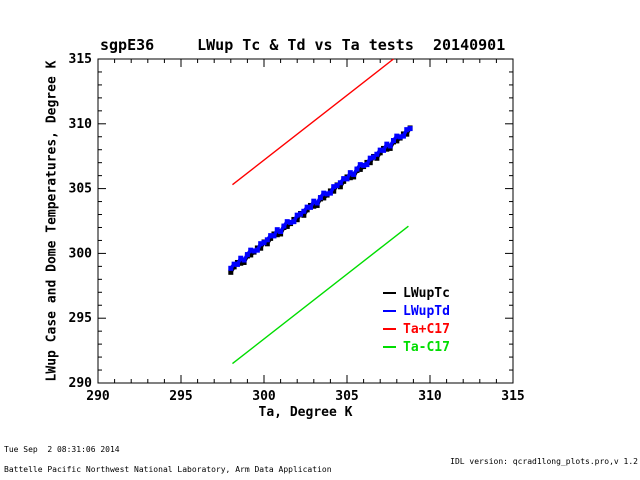 Image resolution: width=640 pixels, height=480 pixels. What do you see at coordinates (426, 311) in the screenshot?
I see `legend-label: LWupTd` at bounding box center [426, 311].